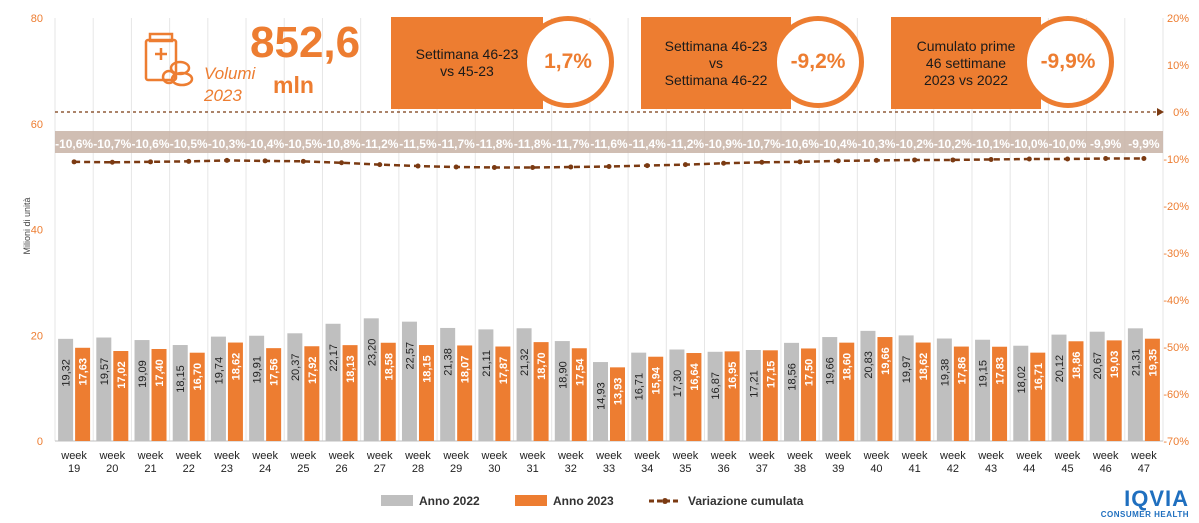  What do you see at coordinates (1098, 366) in the screenshot?
I see `bar-label-2022: 20,67` at bounding box center [1098, 366].